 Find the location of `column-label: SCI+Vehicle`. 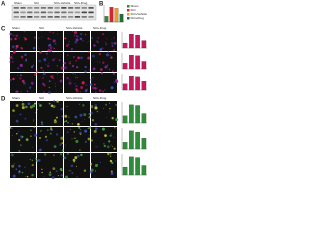

column-label: SCI+Vehicle is located at coordinates (74, 98).